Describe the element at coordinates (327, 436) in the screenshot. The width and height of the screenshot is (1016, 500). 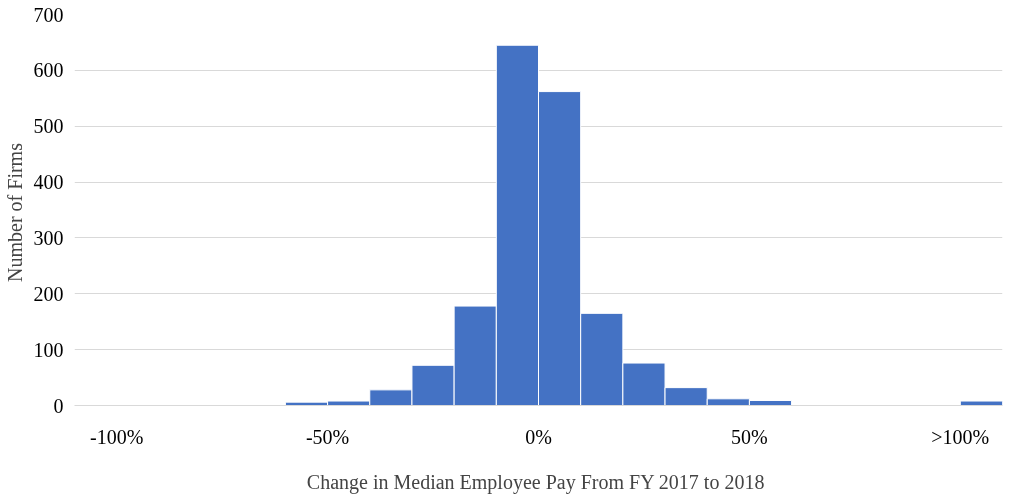
I see `x-tick-label: -50%` at that location.